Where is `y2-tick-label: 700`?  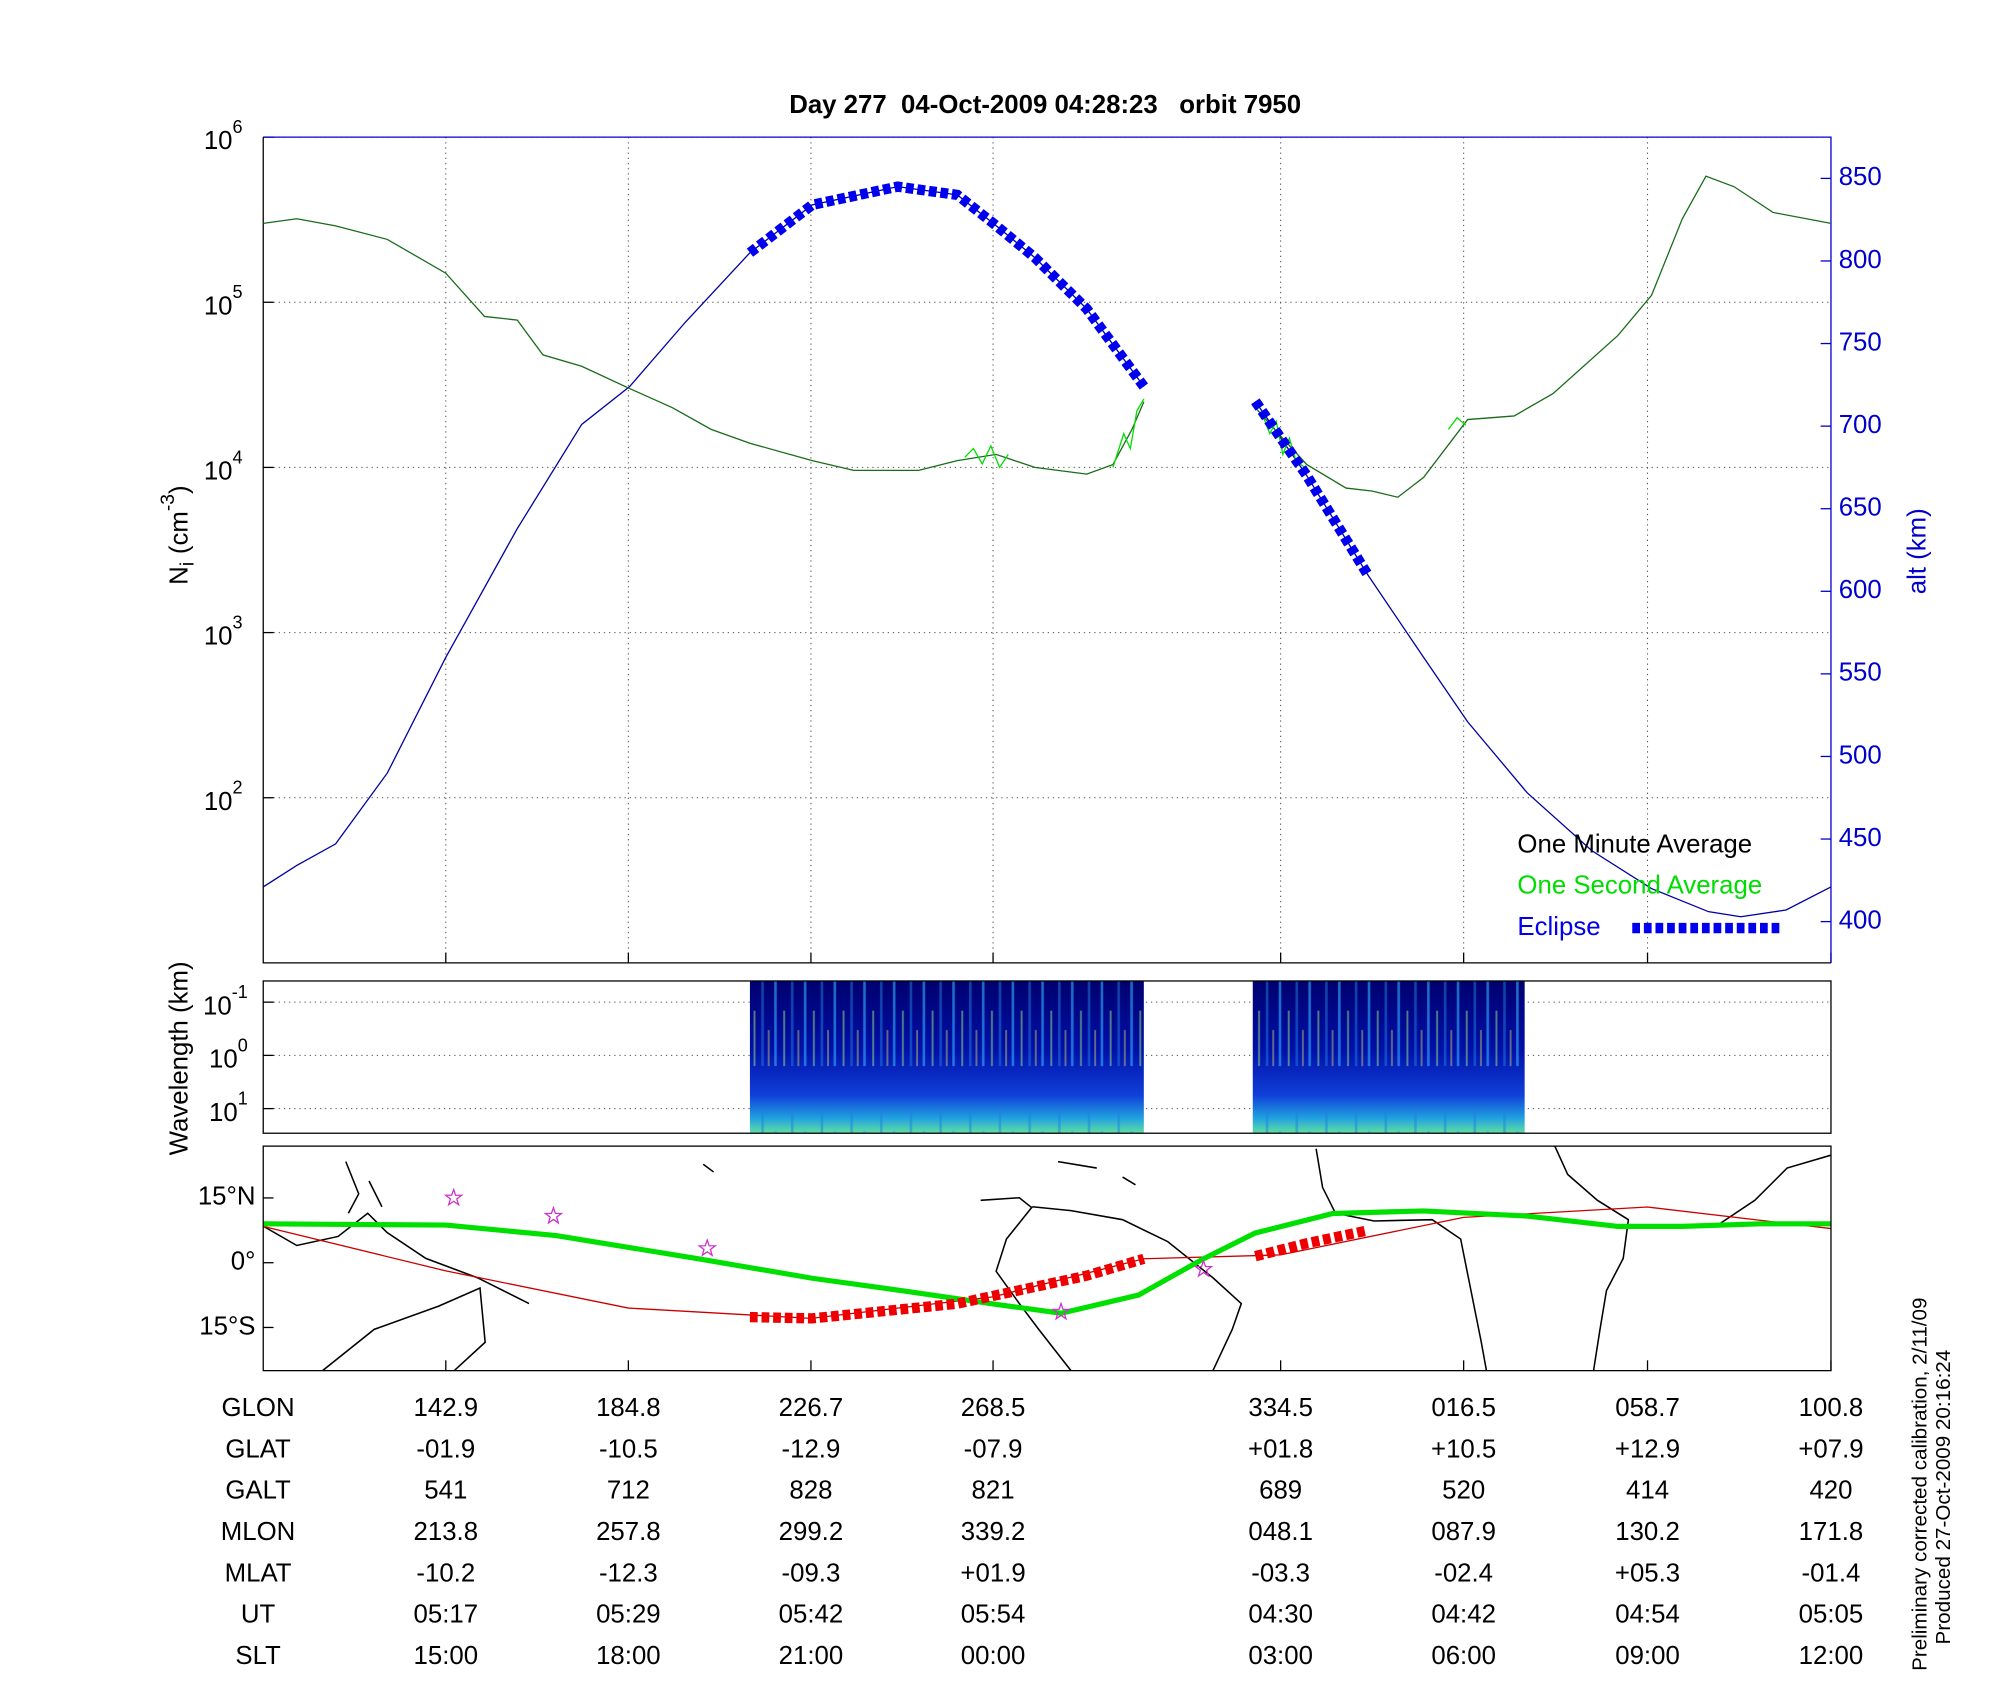 y2-tick-label: 700 is located at coordinates (1860, 425).